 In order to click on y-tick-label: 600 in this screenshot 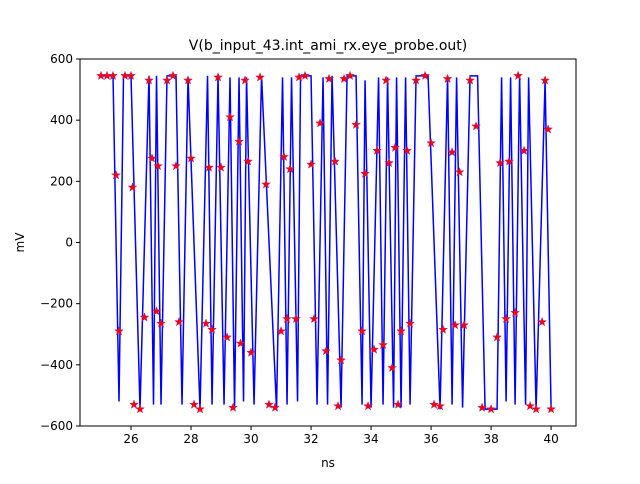, I will do `click(61, 59)`.